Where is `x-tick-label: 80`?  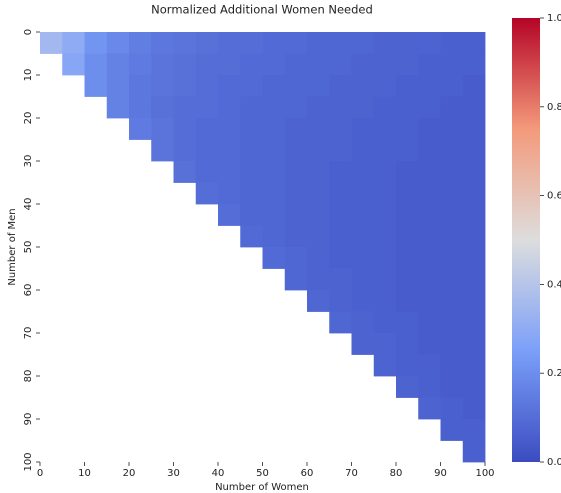 x-tick-label: 80 is located at coordinates (396, 473).